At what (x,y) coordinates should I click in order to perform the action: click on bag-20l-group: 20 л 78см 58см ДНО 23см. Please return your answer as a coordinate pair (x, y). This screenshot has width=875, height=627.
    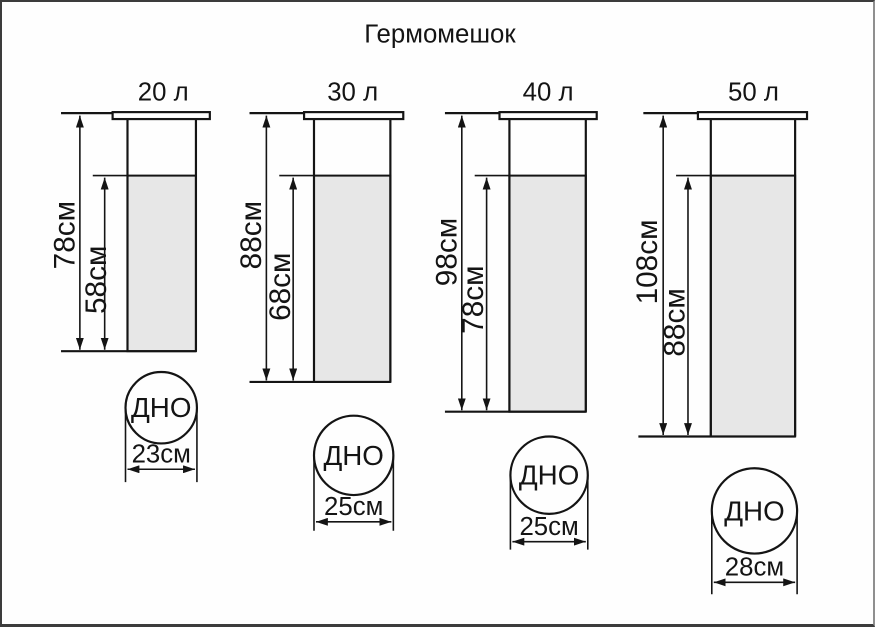
    Looking at the image, I should click on (129, 280).